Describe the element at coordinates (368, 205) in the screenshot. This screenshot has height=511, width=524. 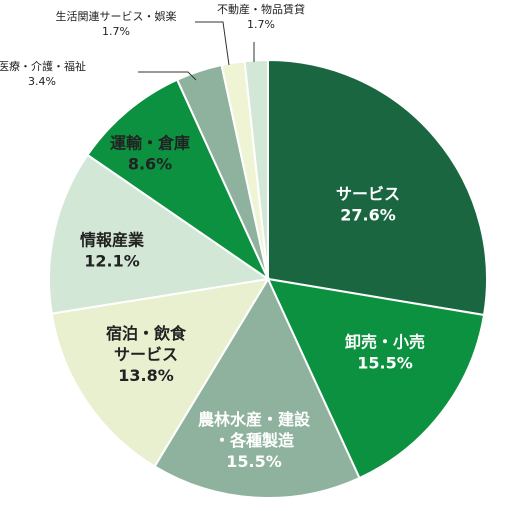
I see `slice-label-1: サービス 27.6%` at that location.